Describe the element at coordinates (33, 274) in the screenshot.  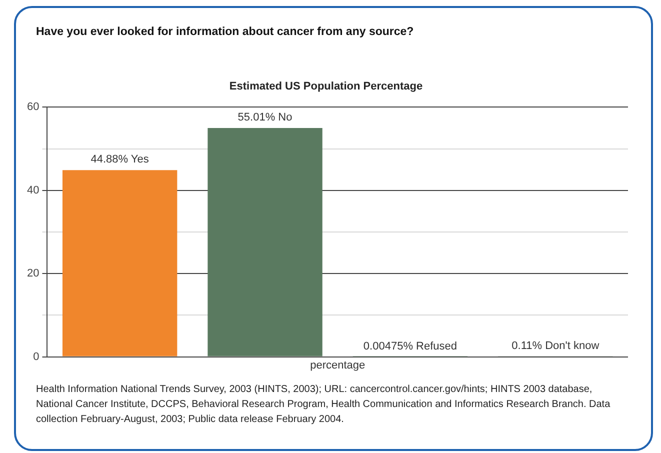
I see `y-tick-label: 20` at that location.